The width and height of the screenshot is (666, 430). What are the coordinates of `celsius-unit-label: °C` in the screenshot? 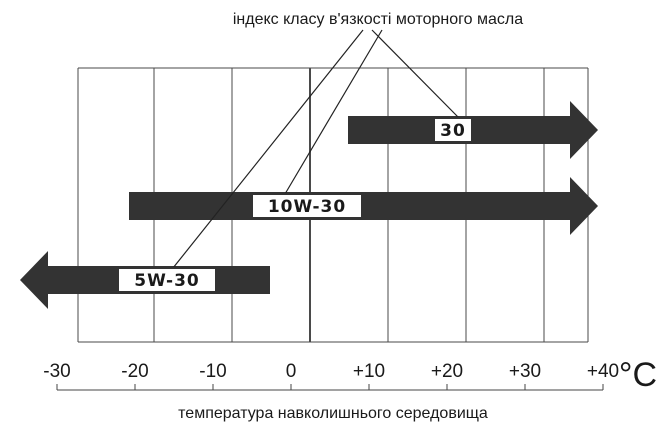 It's located at (638, 375).